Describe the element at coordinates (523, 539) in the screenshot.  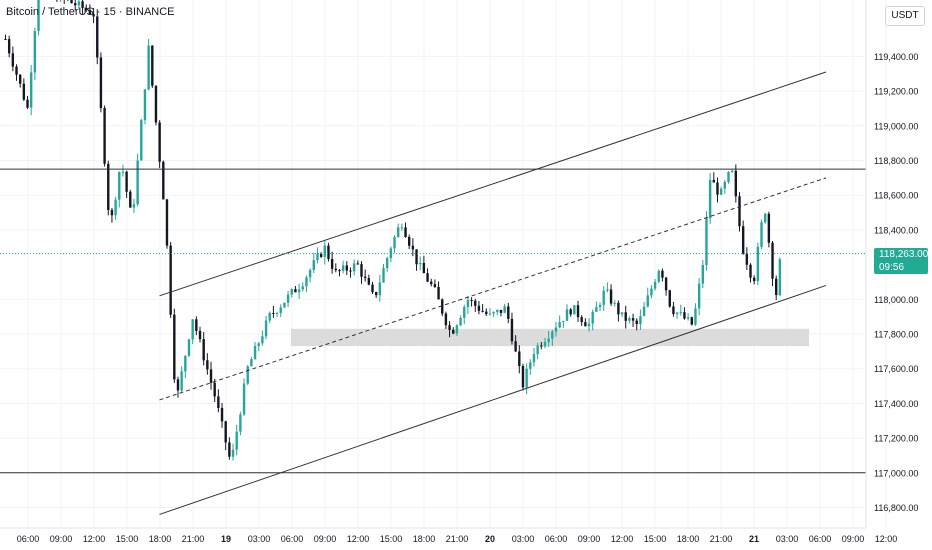
I see `time-tick-label: 03:00` at that location.